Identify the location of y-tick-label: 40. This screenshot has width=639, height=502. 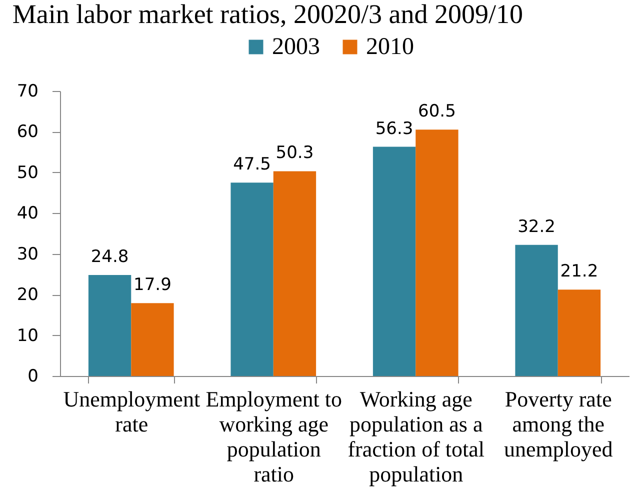
(27, 214).